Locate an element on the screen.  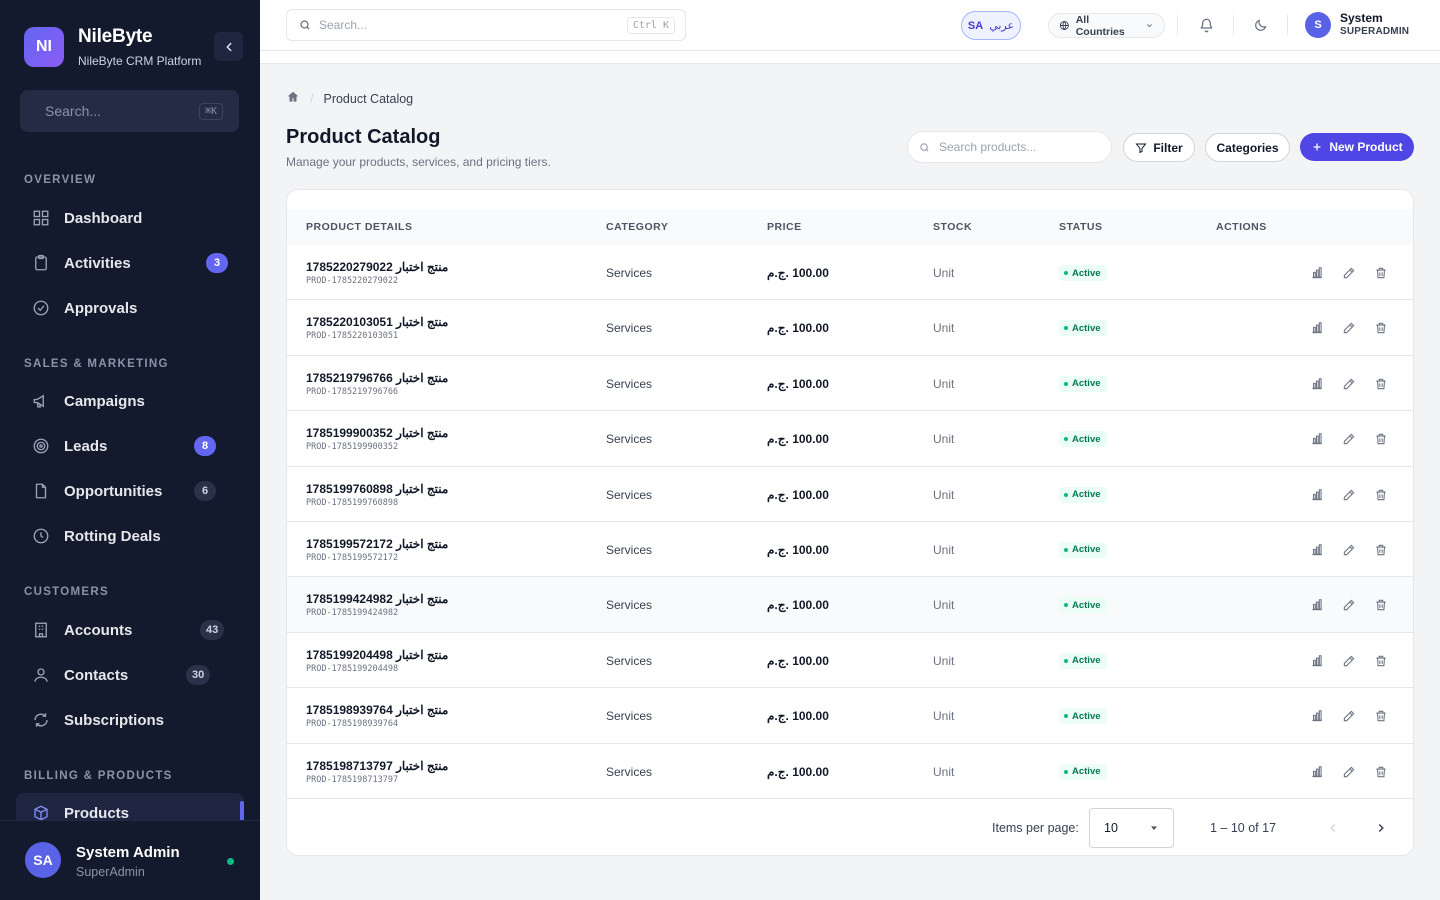
product-name: منتج اختبار 1785199424982 is located at coordinates (377, 599).